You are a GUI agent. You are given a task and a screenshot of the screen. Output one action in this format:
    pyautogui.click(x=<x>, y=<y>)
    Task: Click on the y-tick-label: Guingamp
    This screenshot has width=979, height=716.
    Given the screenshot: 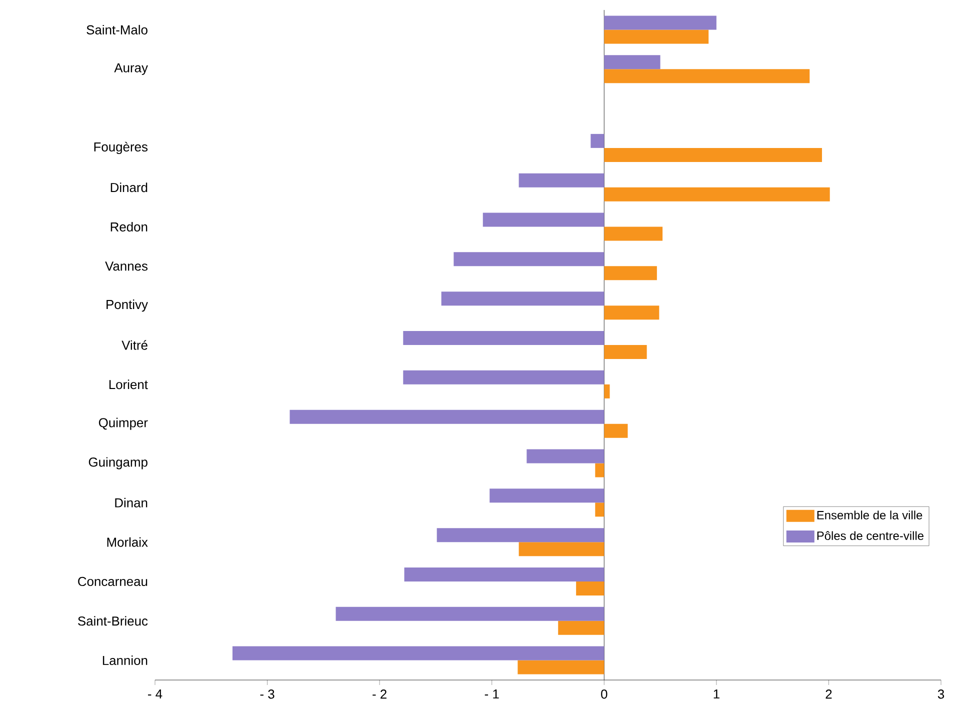 What is the action you would take?
    pyautogui.click(x=118, y=463)
    